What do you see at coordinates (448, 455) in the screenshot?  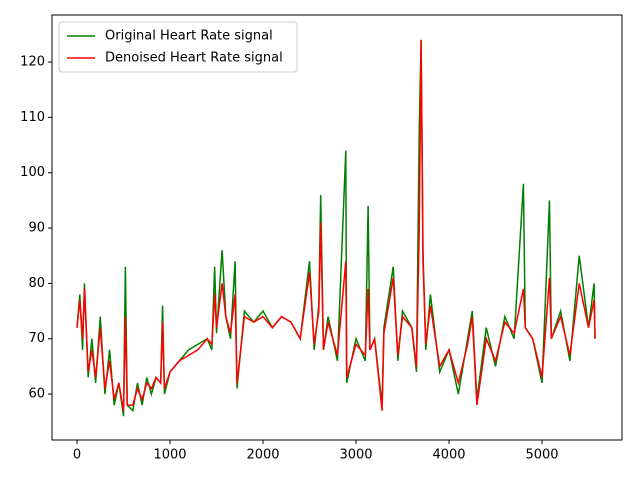 I see `x-tick-label: 4000` at bounding box center [448, 455].